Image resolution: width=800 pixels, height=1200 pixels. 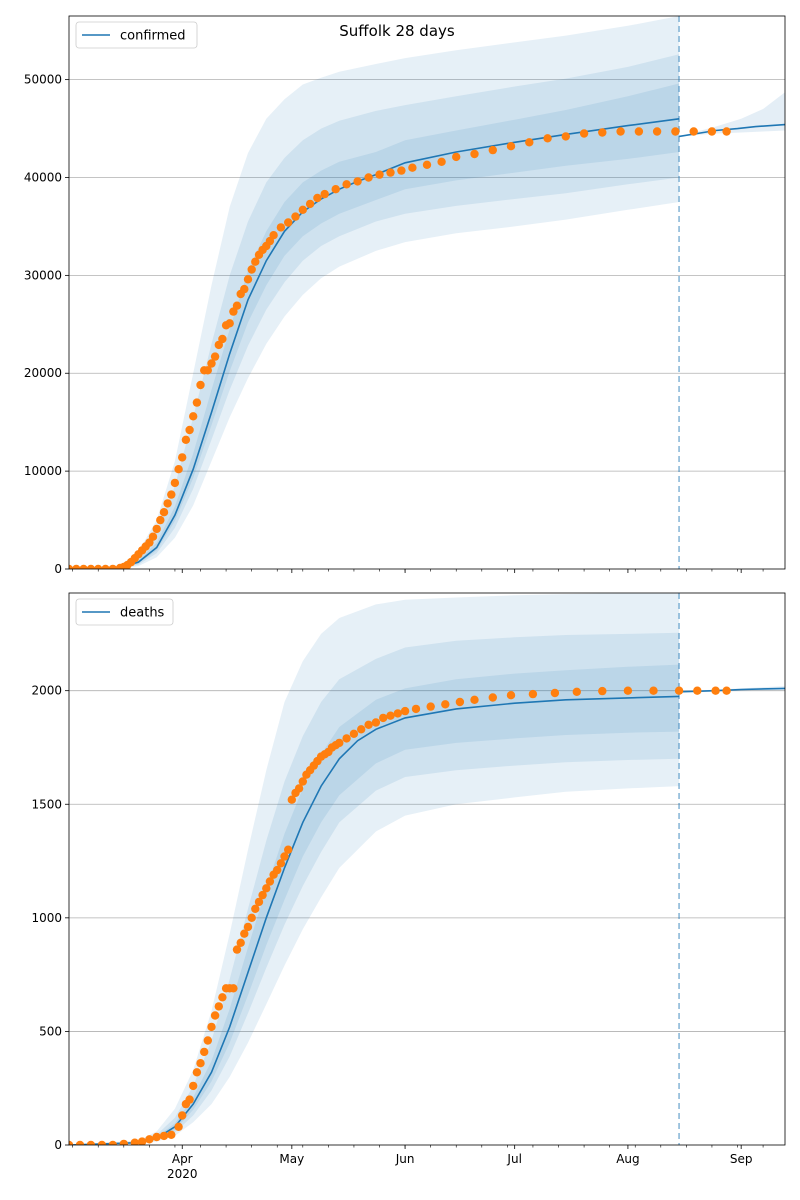 I want to click on x-tick-label: May, so click(x=291, y=1159).